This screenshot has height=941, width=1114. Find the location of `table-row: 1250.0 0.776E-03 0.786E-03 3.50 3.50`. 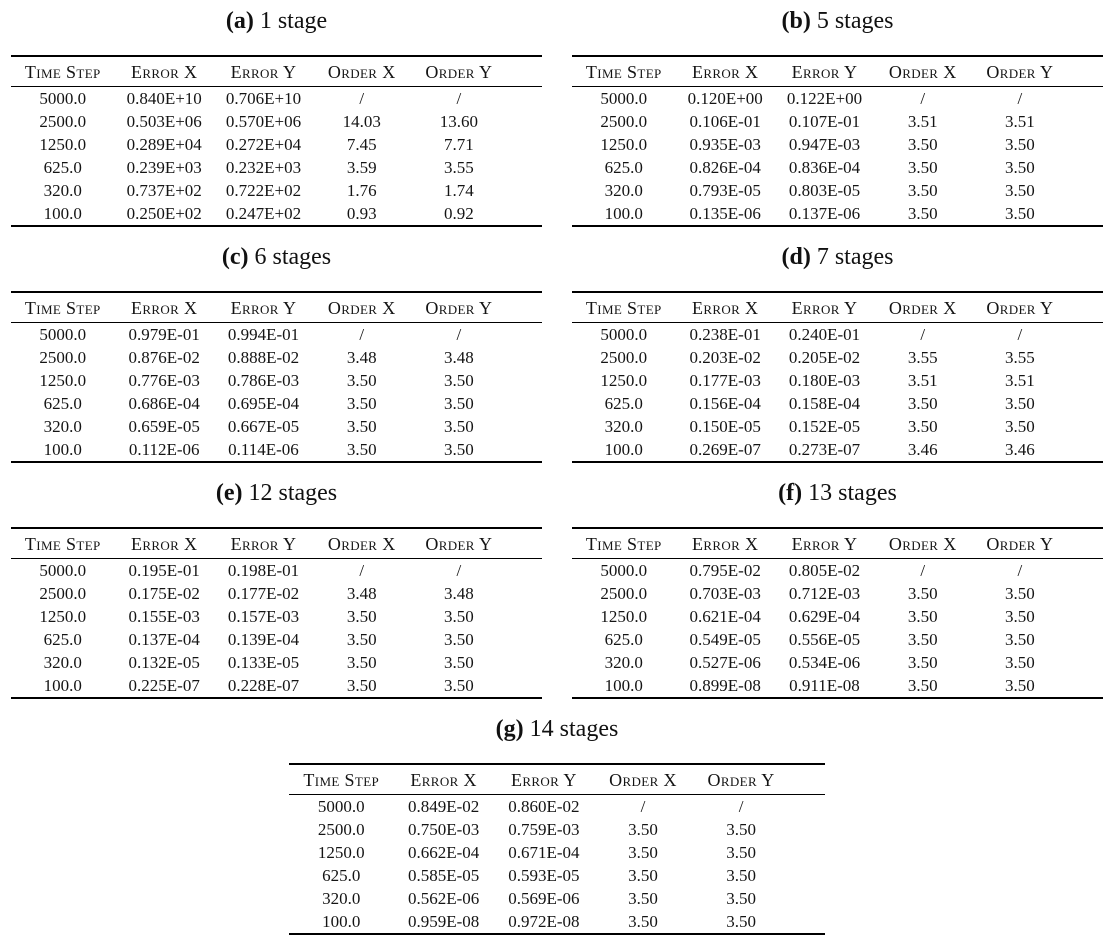

table-row: 1250.0 0.776E-03 0.786E-03 3.50 3.50 is located at coordinates (276, 380).